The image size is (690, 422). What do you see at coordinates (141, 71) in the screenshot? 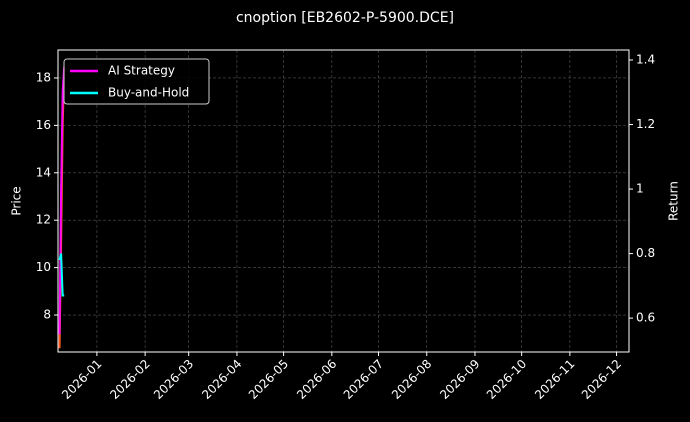
I see `legend-label: AI Strategy` at bounding box center [141, 71].